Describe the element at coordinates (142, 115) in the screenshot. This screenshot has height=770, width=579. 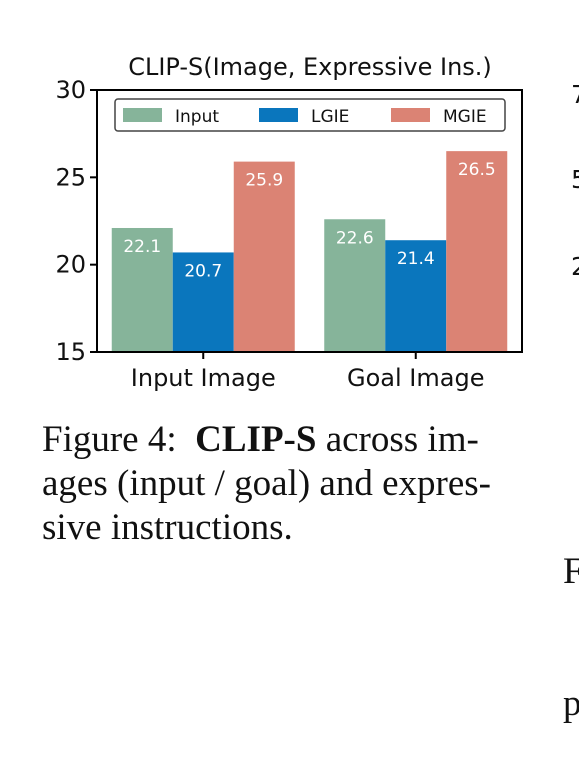
I see `legend-swatch-input` at that location.